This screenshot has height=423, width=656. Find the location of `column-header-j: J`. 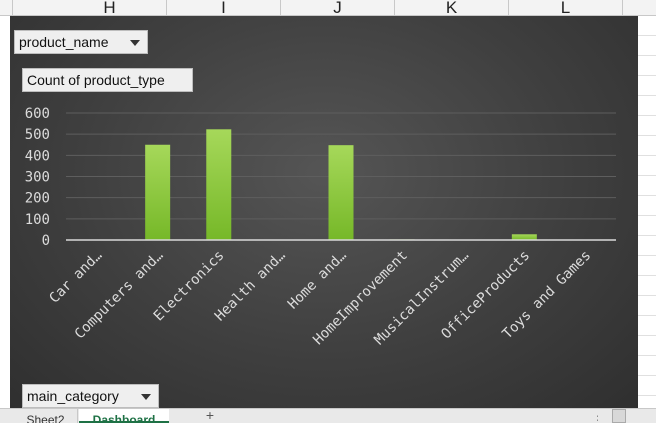

column-header-j: J is located at coordinates (338, 7).